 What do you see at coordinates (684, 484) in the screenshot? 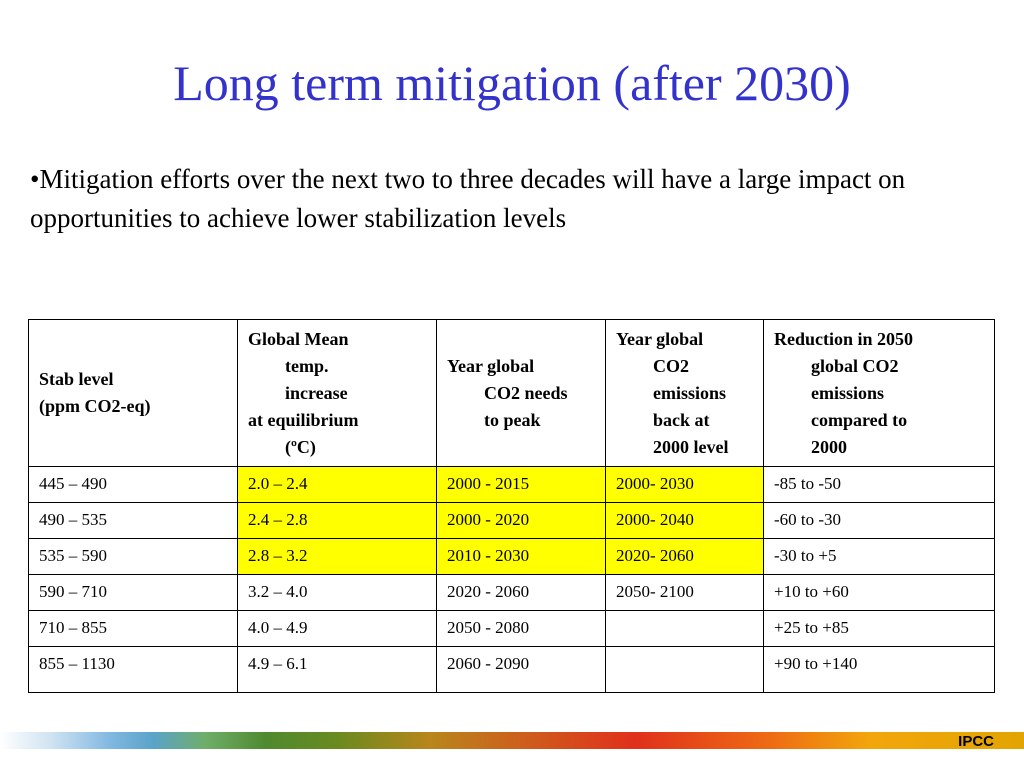
I see `cell-back-year: 2000- 2030` at bounding box center [684, 484].